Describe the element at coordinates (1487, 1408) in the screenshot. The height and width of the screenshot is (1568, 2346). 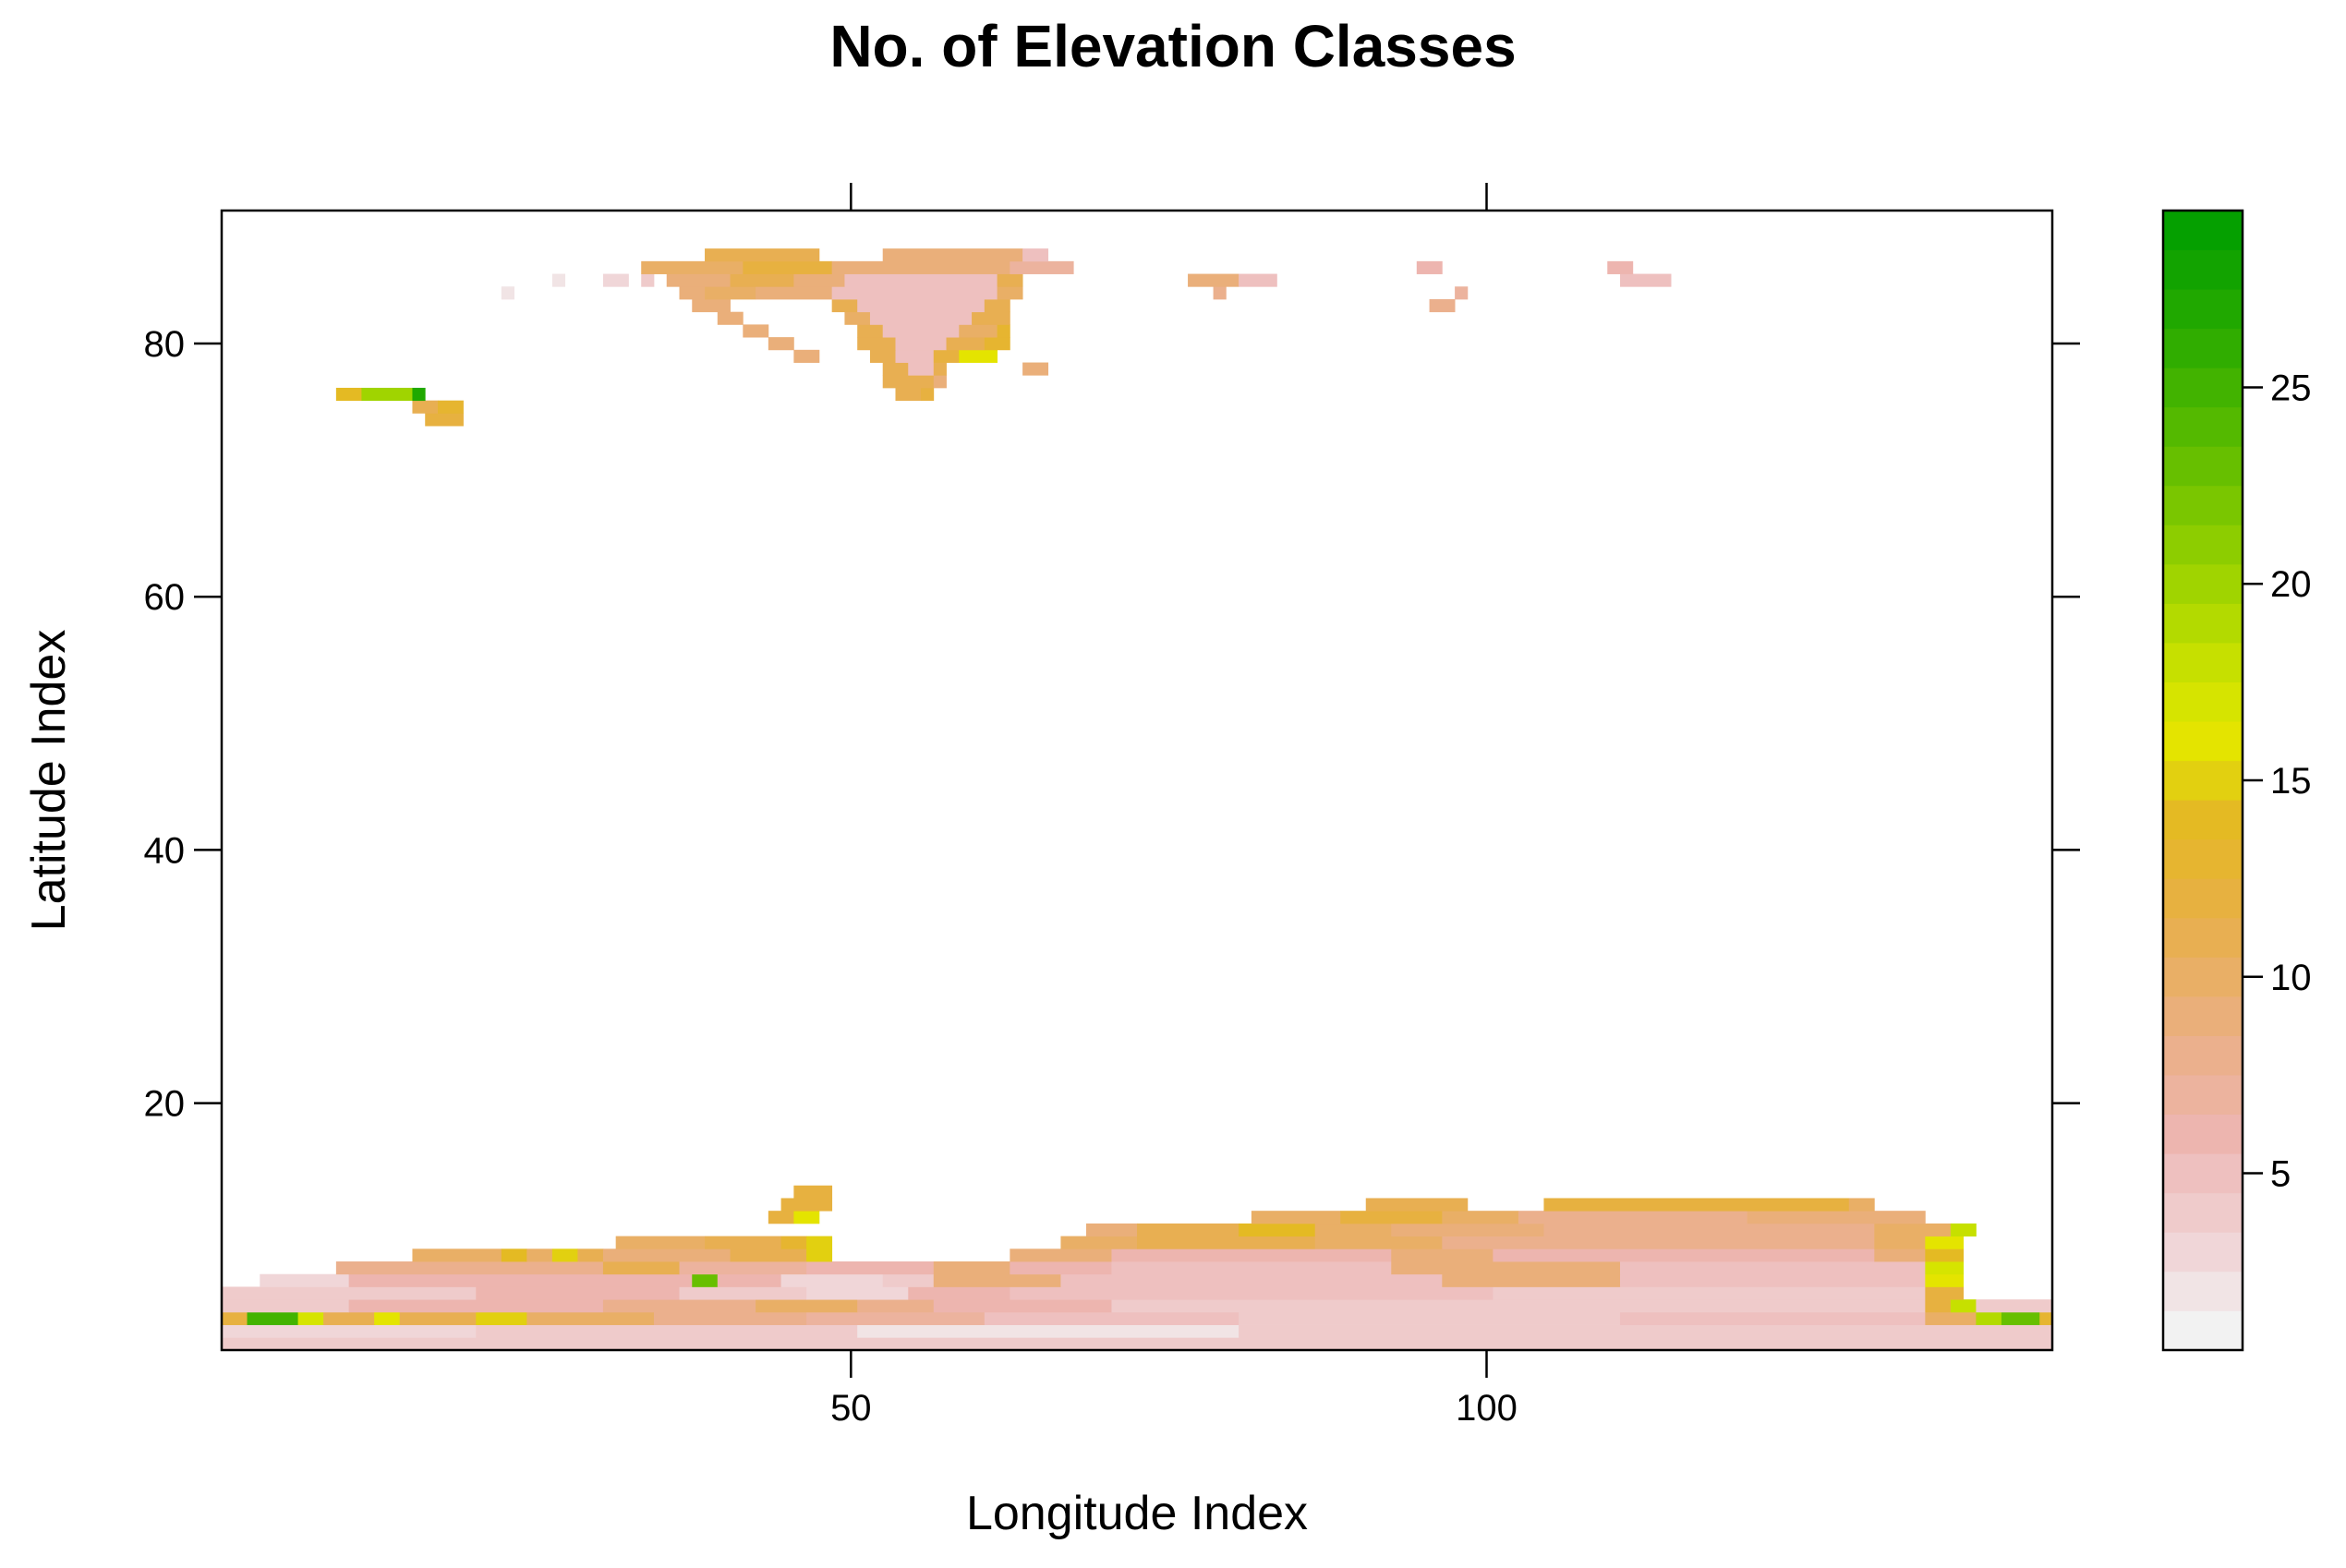
I see `x-tick-label: 100` at that location.